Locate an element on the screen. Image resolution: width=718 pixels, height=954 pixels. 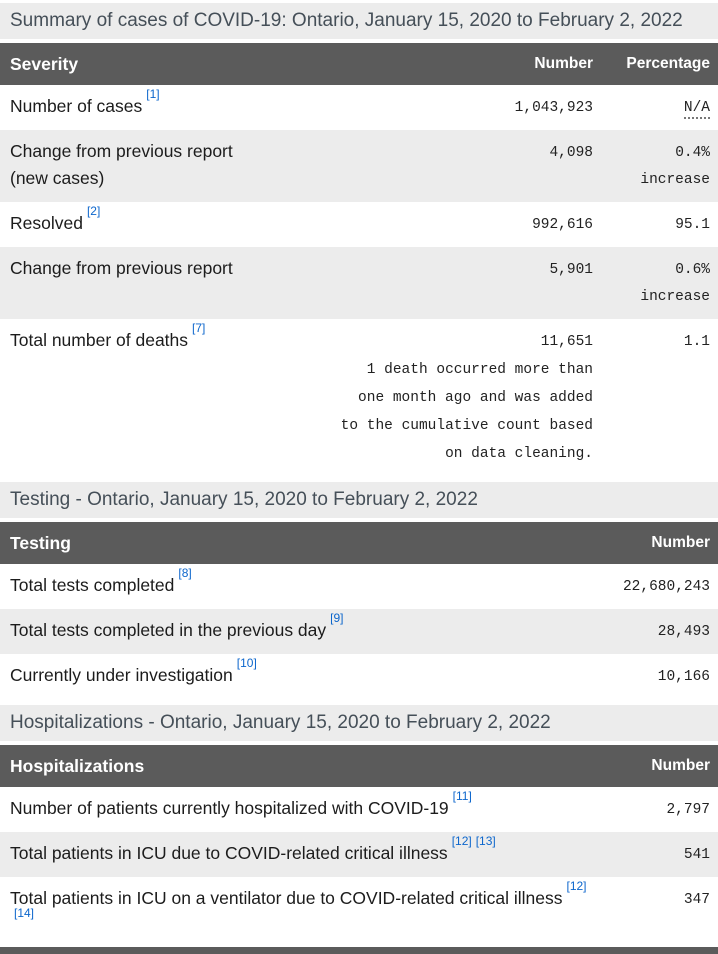
value-number: 28,493 is located at coordinates (683, 632).